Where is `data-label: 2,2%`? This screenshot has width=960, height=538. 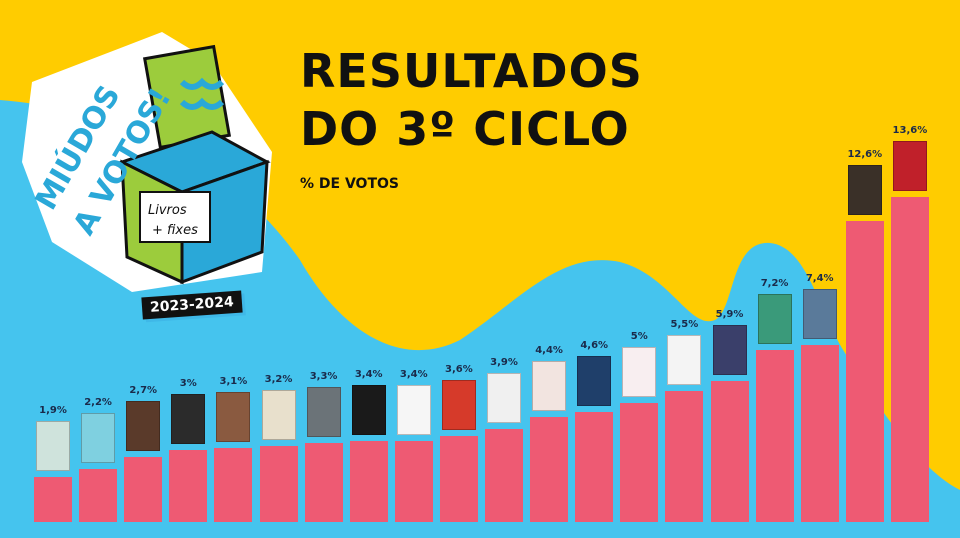
data-label: 2,2% is located at coordinates (98, 403).